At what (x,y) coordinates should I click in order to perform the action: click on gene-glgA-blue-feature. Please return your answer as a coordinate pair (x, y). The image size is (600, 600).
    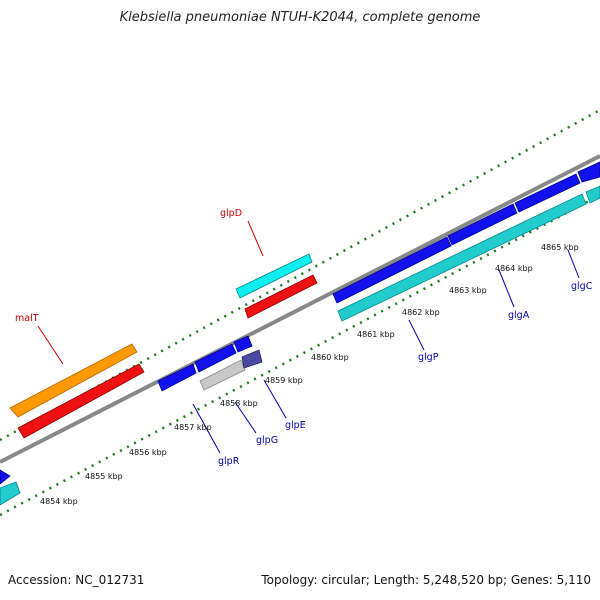
    Looking at the image, I should click on (482, 224).